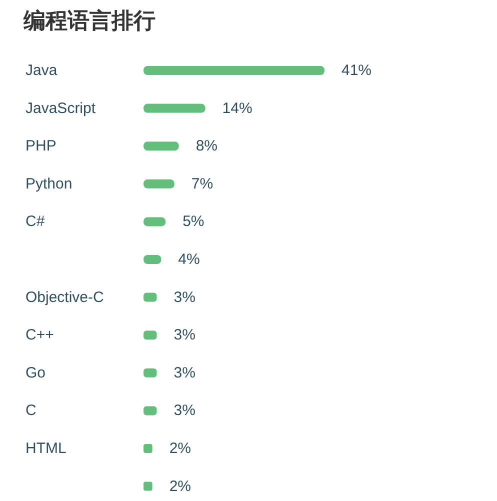 The height and width of the screenshot is (501, 497). What do you see at coordinates (89, 20) in the screenshot?
I see `chart-title: 编程语言排行` at bounding box center [89, 20].